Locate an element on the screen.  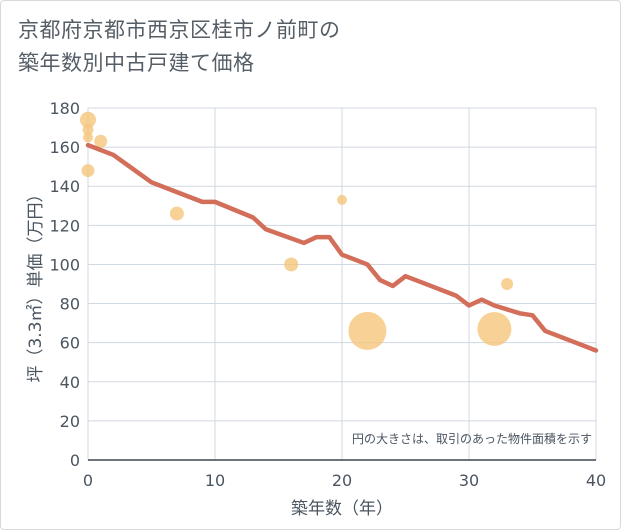
y-tick-label: 180 is located at coordinates (64, 108).